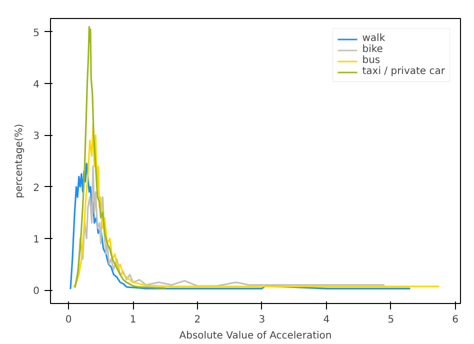 This screenshot has width=474, height=344. I want to click on x-tick-label: 2, so click(197, 320).